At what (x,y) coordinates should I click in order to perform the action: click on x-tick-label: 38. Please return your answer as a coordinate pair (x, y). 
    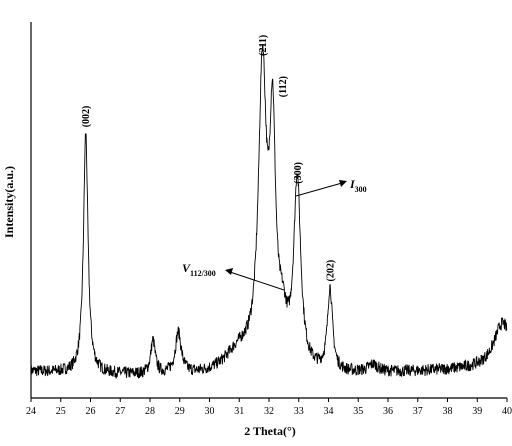
    Looking at the image, I should click on (448, 411).